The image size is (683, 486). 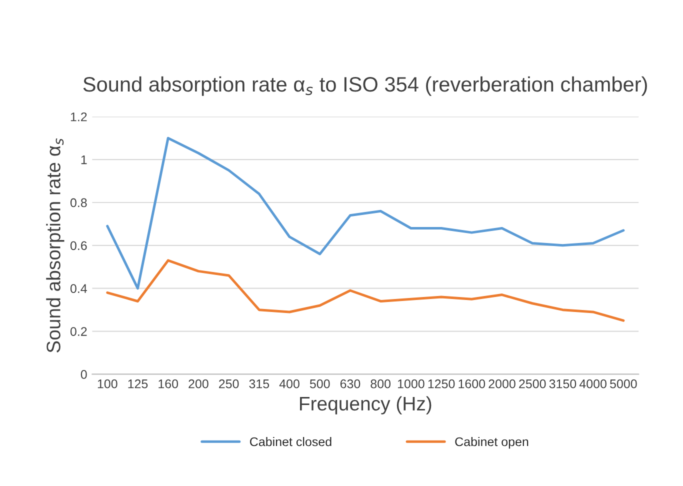 What do you see at coordinates (229, 383) in the screenshot?
I see `x-tick-label: 250` at bounding box center [229, 383].